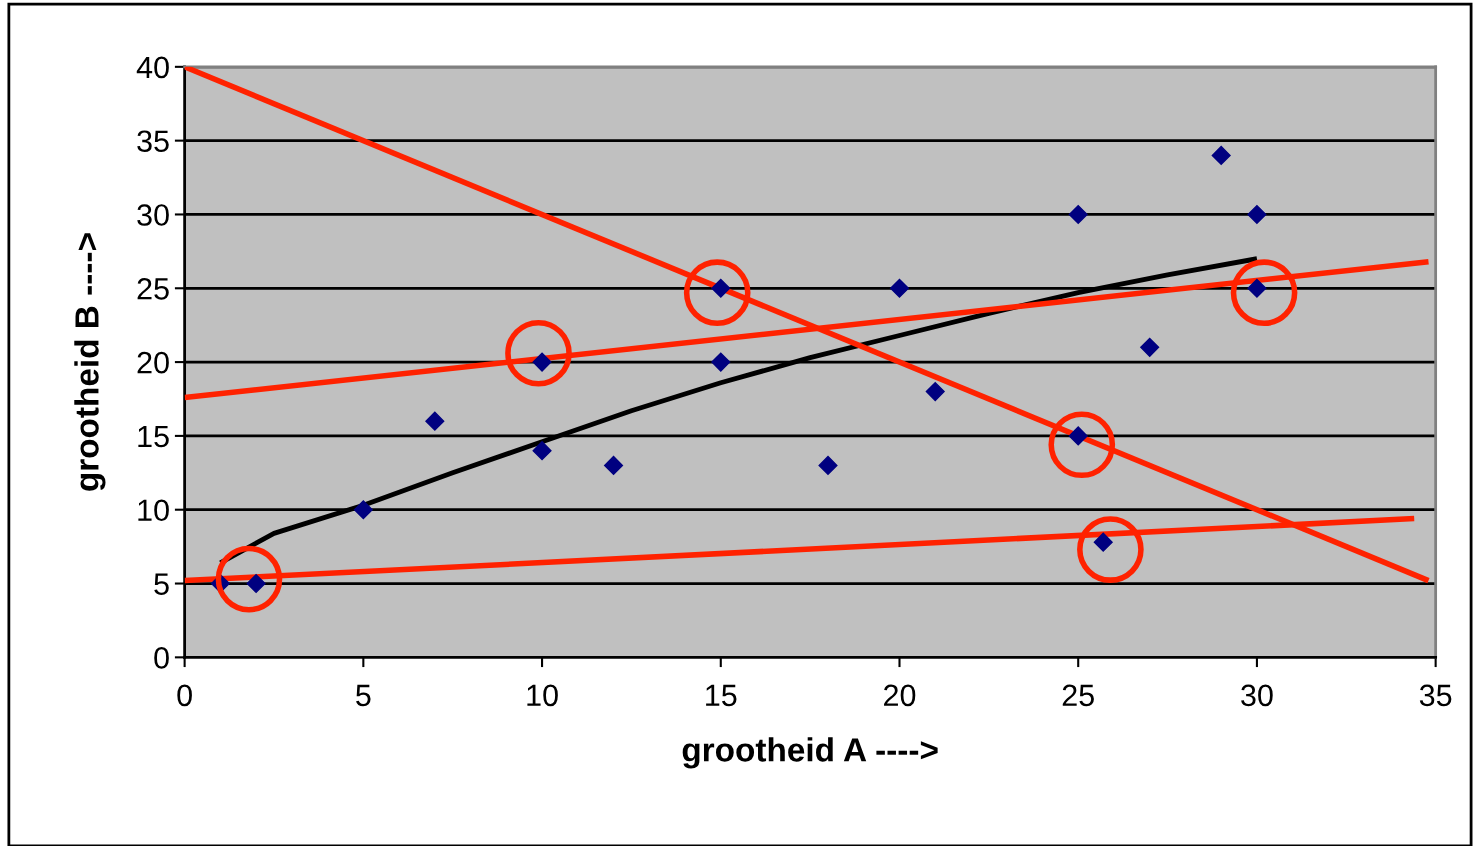 This screenshot has width=1477, height=846. What do you see at coordinates (153, 141) in the screenshot?
I see `y-tick-label: 35` at bounding box center [153, 141].